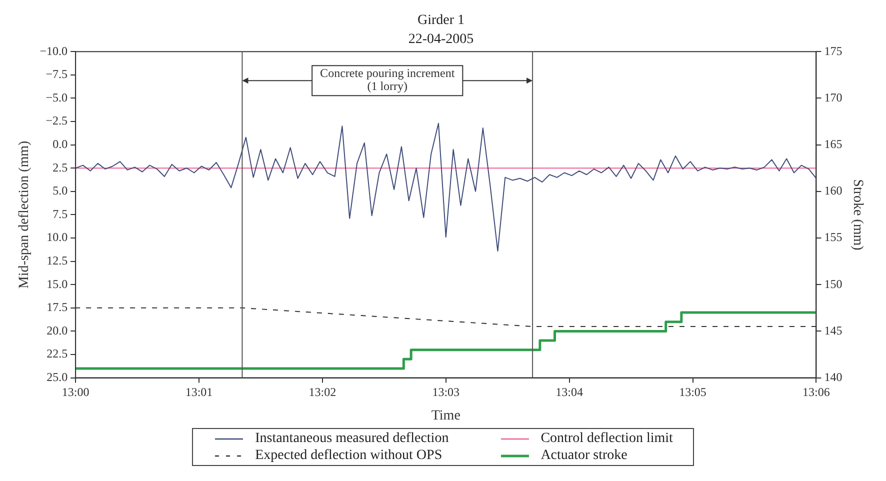 Image resolution: width=886 pixels, height=481 pixels. I want to click on y-axis-title: Mid-span deflection (mm), so click(24, 214).